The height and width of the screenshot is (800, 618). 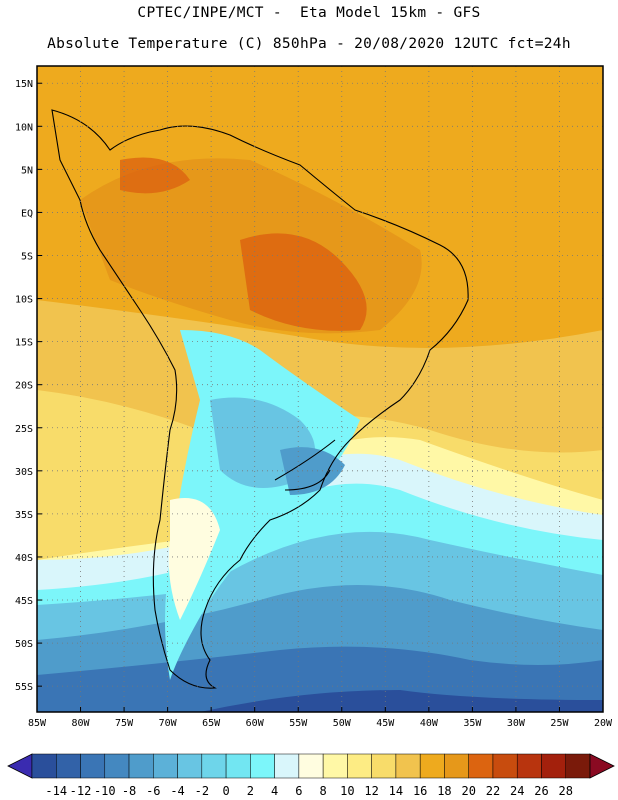 I want to click on colorbar-label: -12, so click(x=81, y=791).